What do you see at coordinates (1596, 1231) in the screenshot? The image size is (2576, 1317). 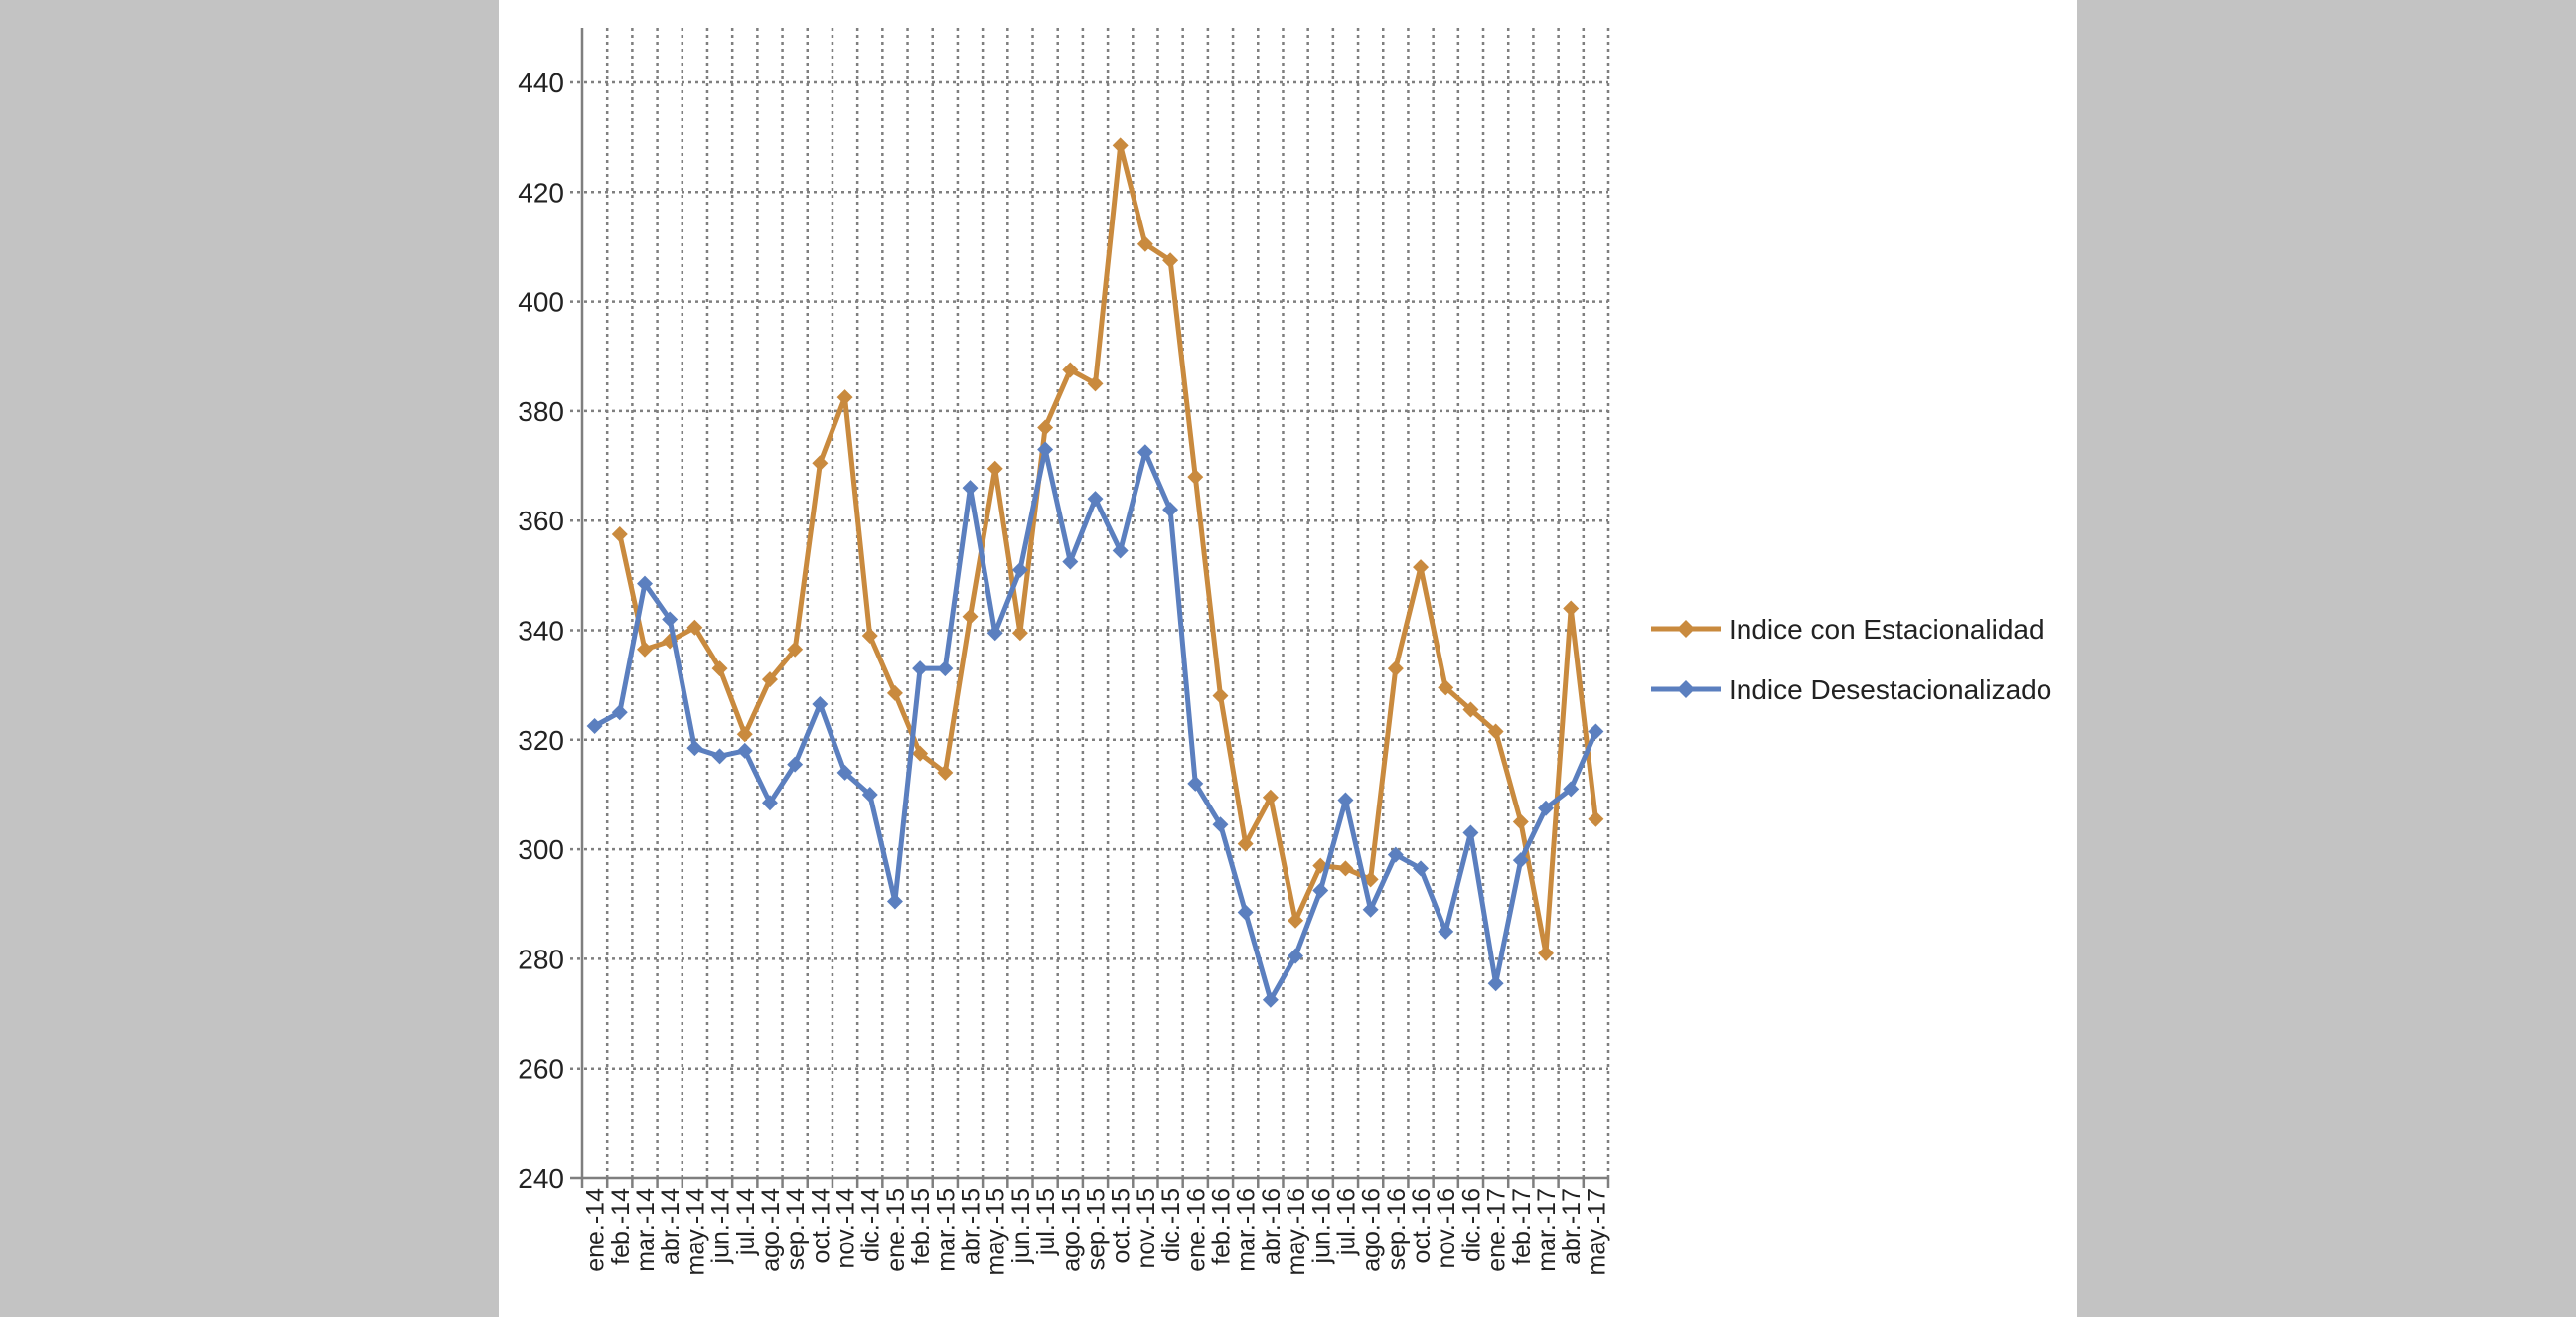 I see `x-tick-label: may.-17` at bounding box center [1596, 1231].